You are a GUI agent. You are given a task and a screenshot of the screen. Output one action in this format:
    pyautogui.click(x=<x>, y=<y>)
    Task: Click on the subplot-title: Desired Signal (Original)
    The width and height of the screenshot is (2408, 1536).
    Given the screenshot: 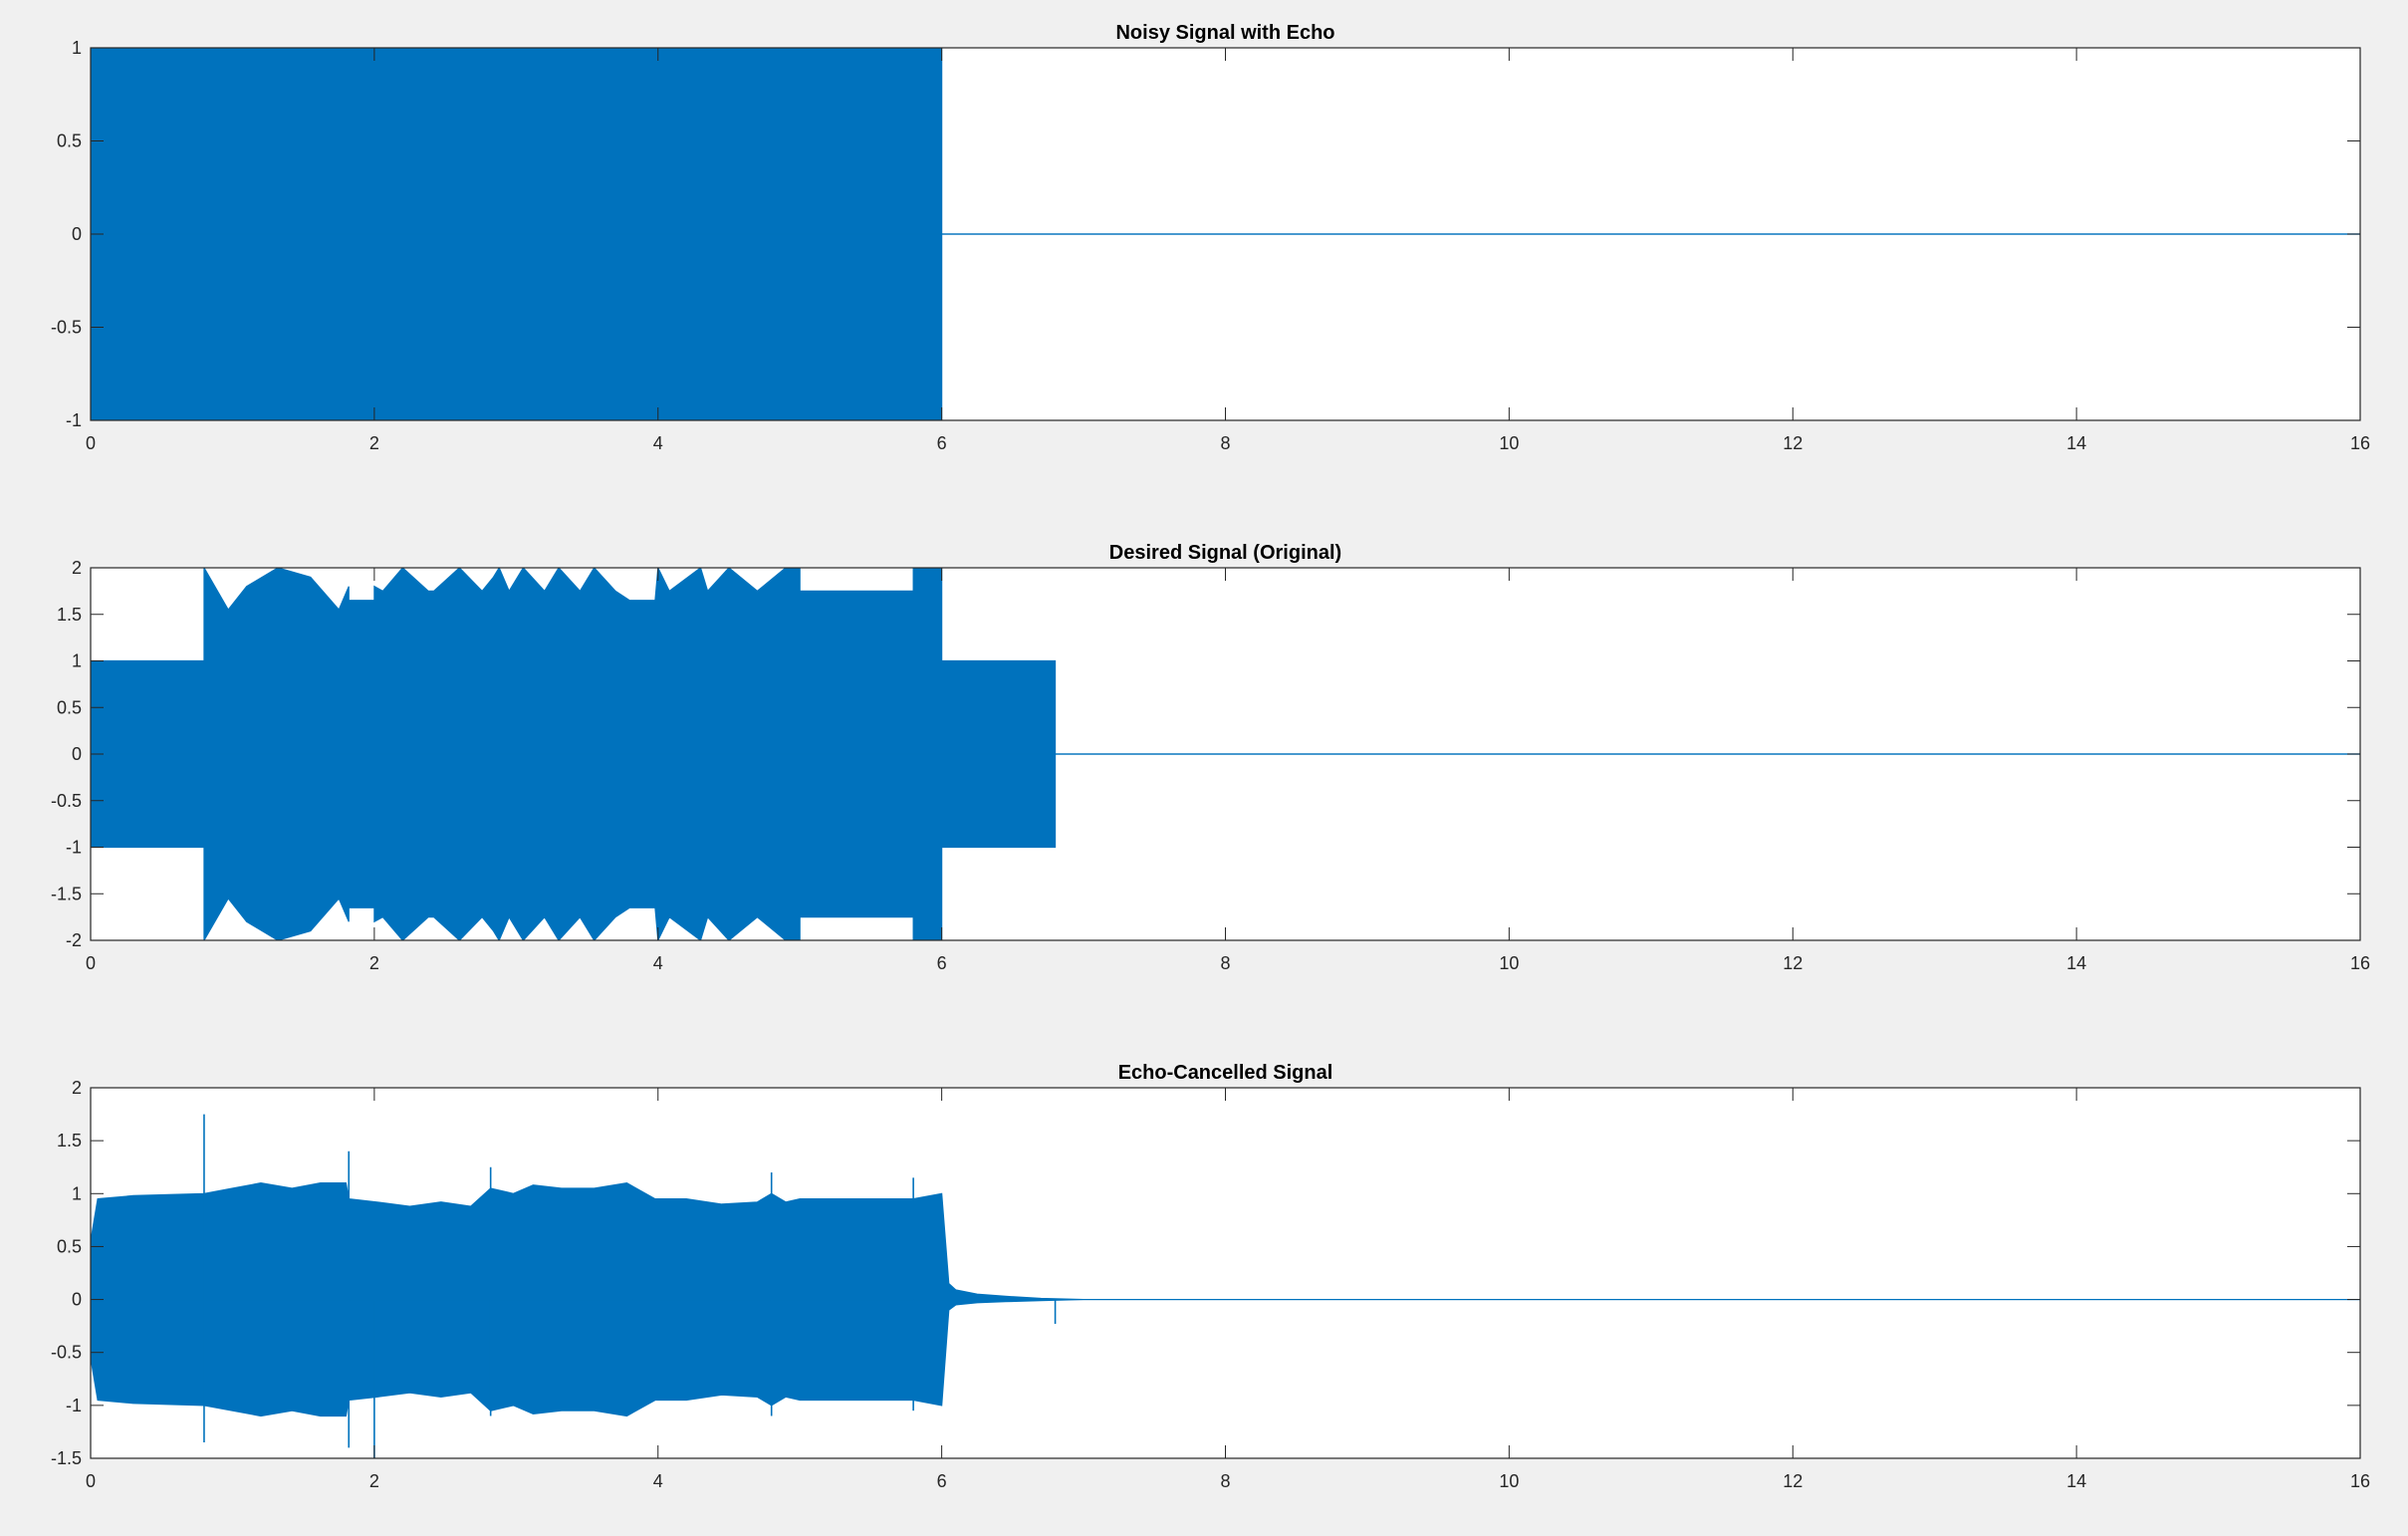 What is the action you would take?
    pyautogui.click(x=1225, y=553)
    